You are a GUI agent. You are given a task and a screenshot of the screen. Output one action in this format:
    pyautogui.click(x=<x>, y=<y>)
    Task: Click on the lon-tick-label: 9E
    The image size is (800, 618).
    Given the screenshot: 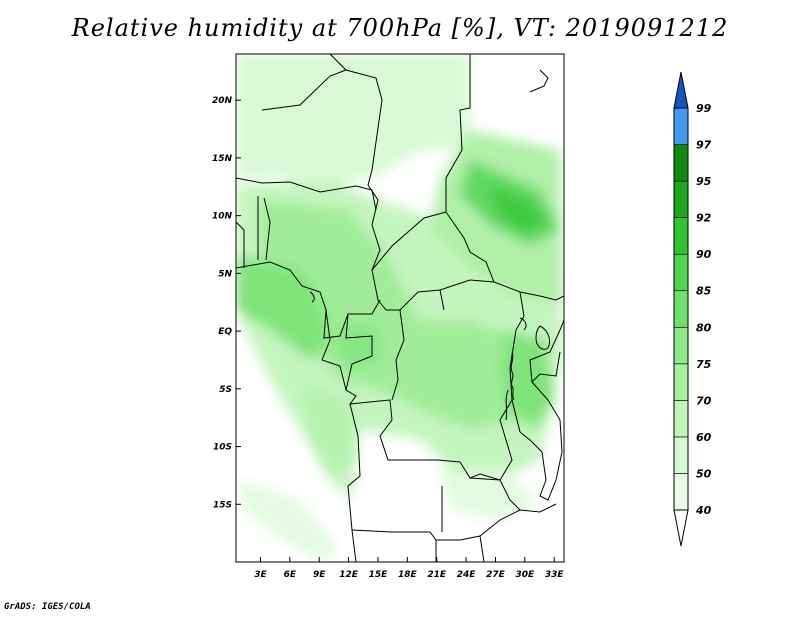 What is the action you would take?
    pyautogui.click(x=319, y=575)
    